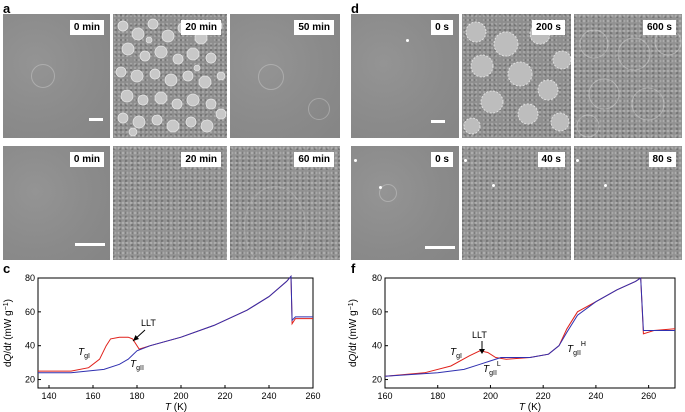  What do you see at coordinates (628, 203) in the screenshot?
I see `micrograph-e-2: 80 s` at bounding box center [628, 203].